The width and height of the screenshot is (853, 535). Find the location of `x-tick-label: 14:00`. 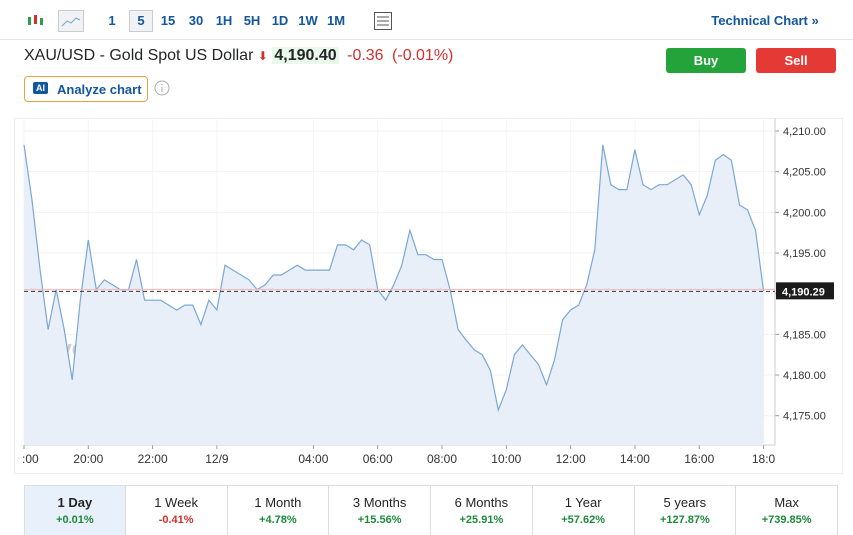

x-tick-label: 14:00 is located at coordinates (635, 459).